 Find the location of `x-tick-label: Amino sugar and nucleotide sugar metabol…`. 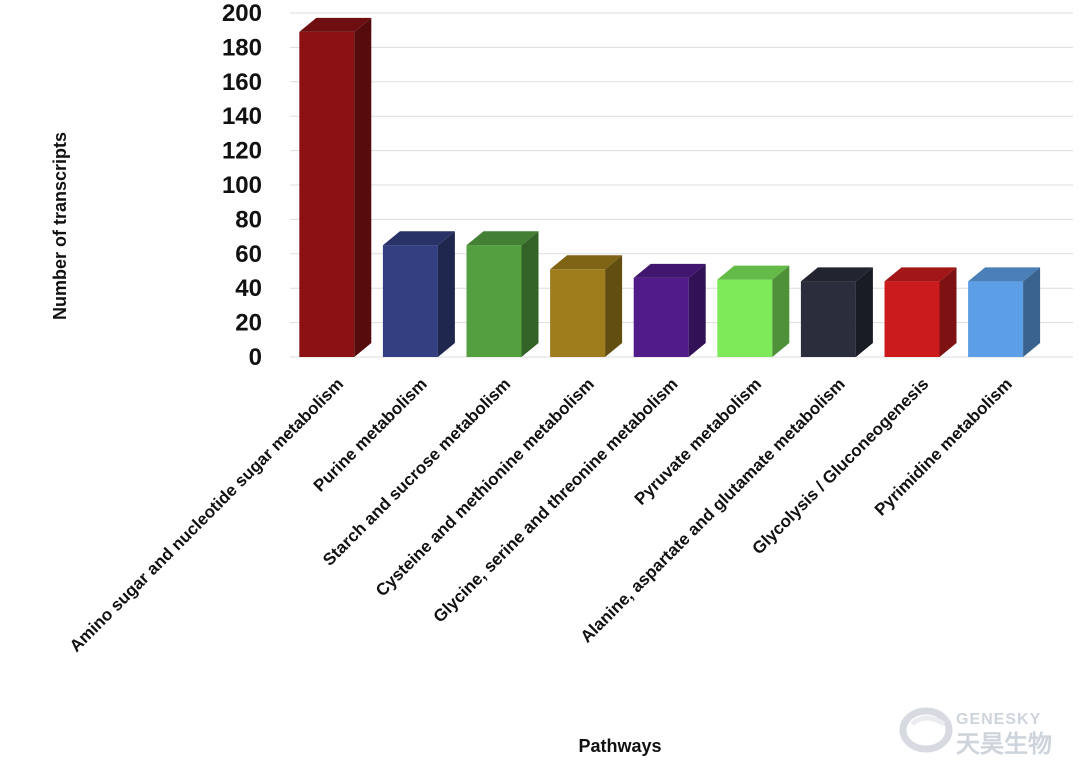

x-tick-label: Amino sugar and nucleotide sugar metabol… is located at coordinates (206, 514).